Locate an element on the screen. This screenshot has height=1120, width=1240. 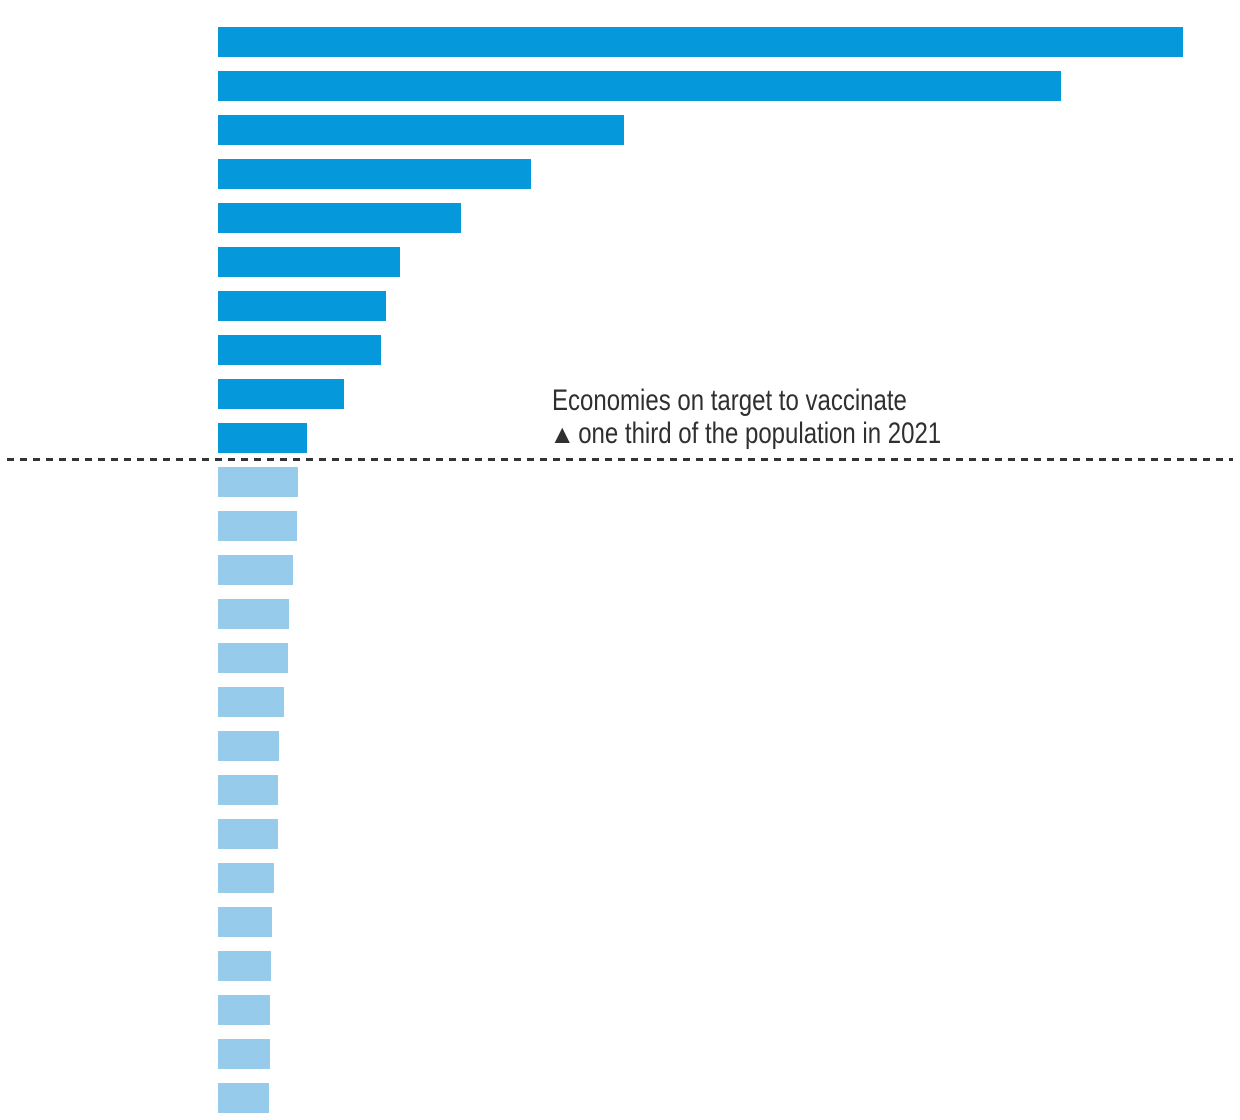
annotation-line-2: ▲ one third of the population in 2021 is located at coordinates (745, 434).